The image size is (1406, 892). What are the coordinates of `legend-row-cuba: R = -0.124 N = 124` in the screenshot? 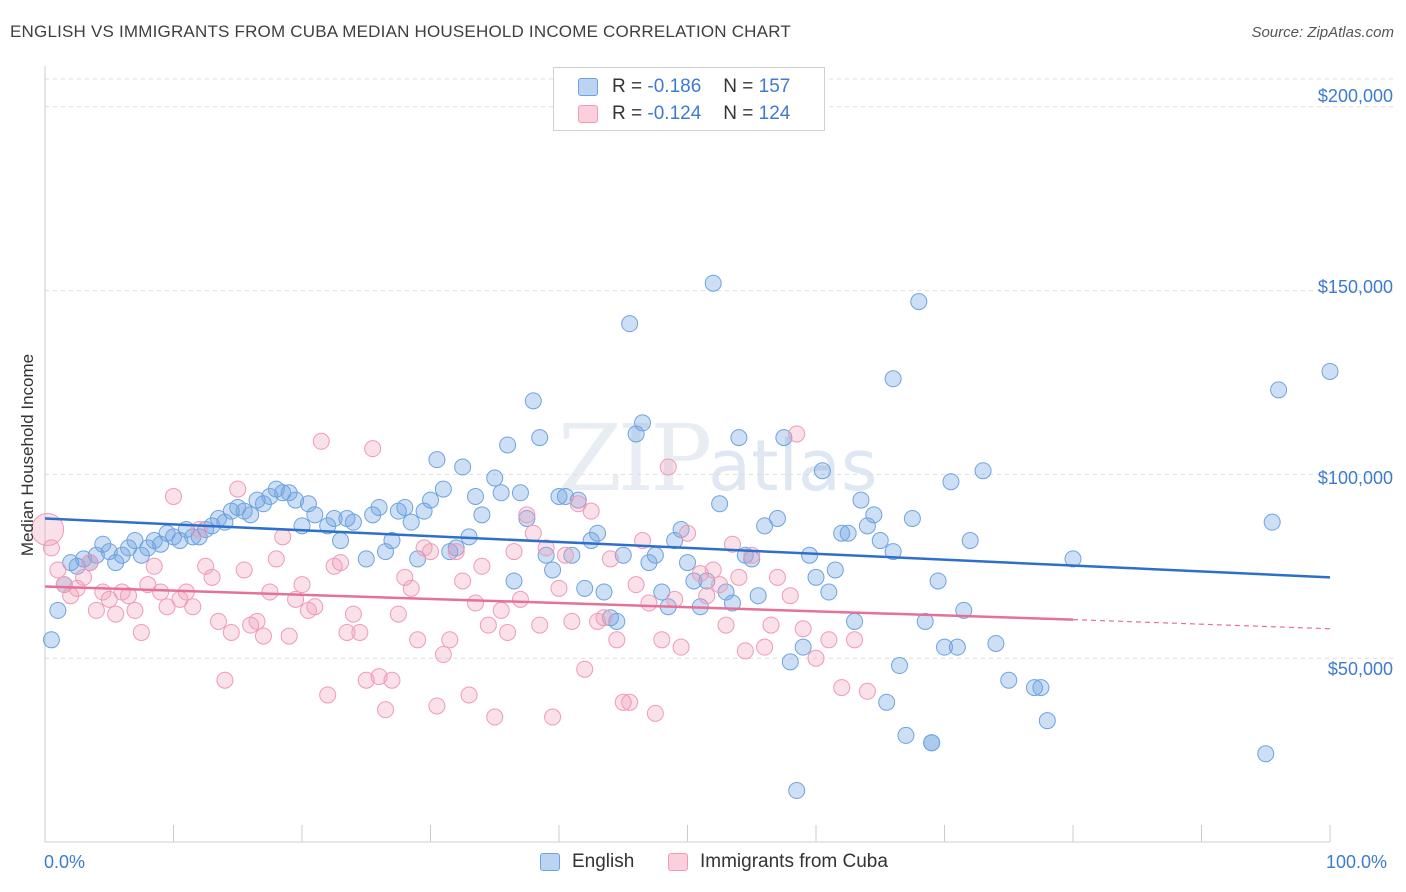 It's located at (684, 114).